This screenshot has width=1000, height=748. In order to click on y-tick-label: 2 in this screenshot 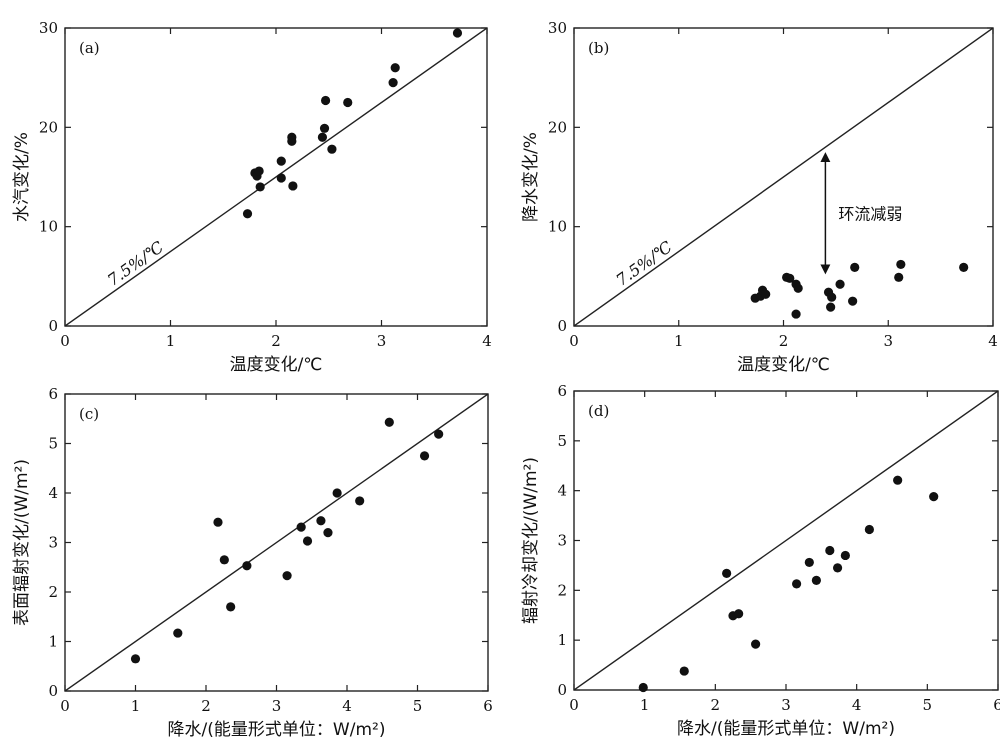, I will do `click(562, 590)`.